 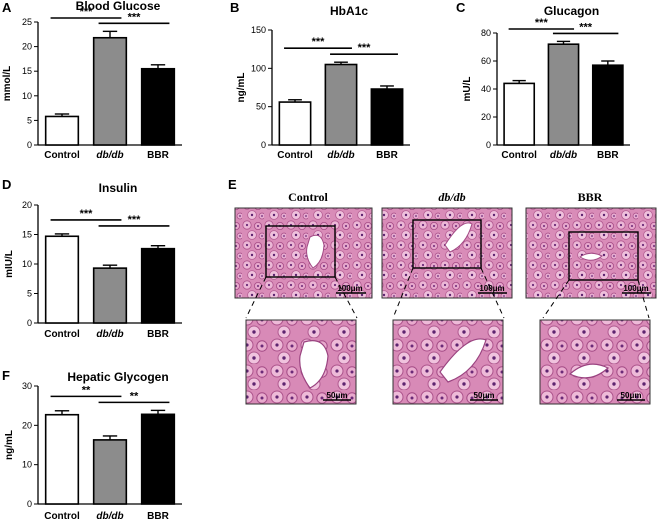 What do you see at coordinates (27, 22) in the screenshot?
I see `y-tick-label: 25` at bounding box center [27, 22].